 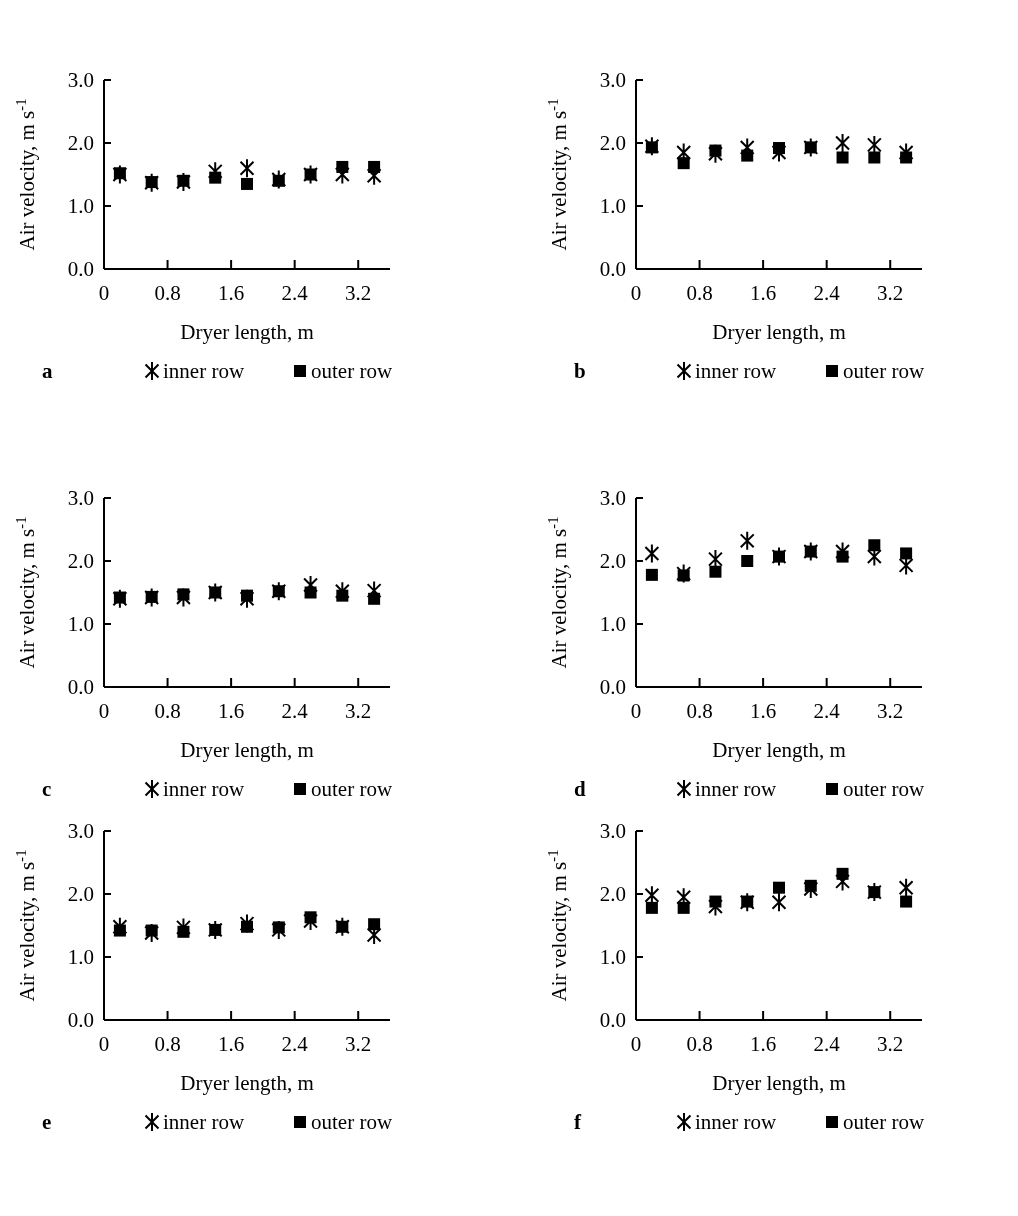 I want to click on text: f, so click(x=578, y=1122).